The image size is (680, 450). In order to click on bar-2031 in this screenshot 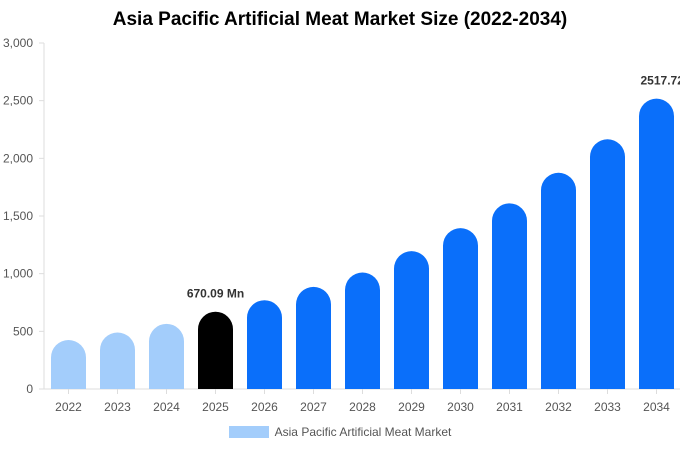, I will do `click(509, 296)`.